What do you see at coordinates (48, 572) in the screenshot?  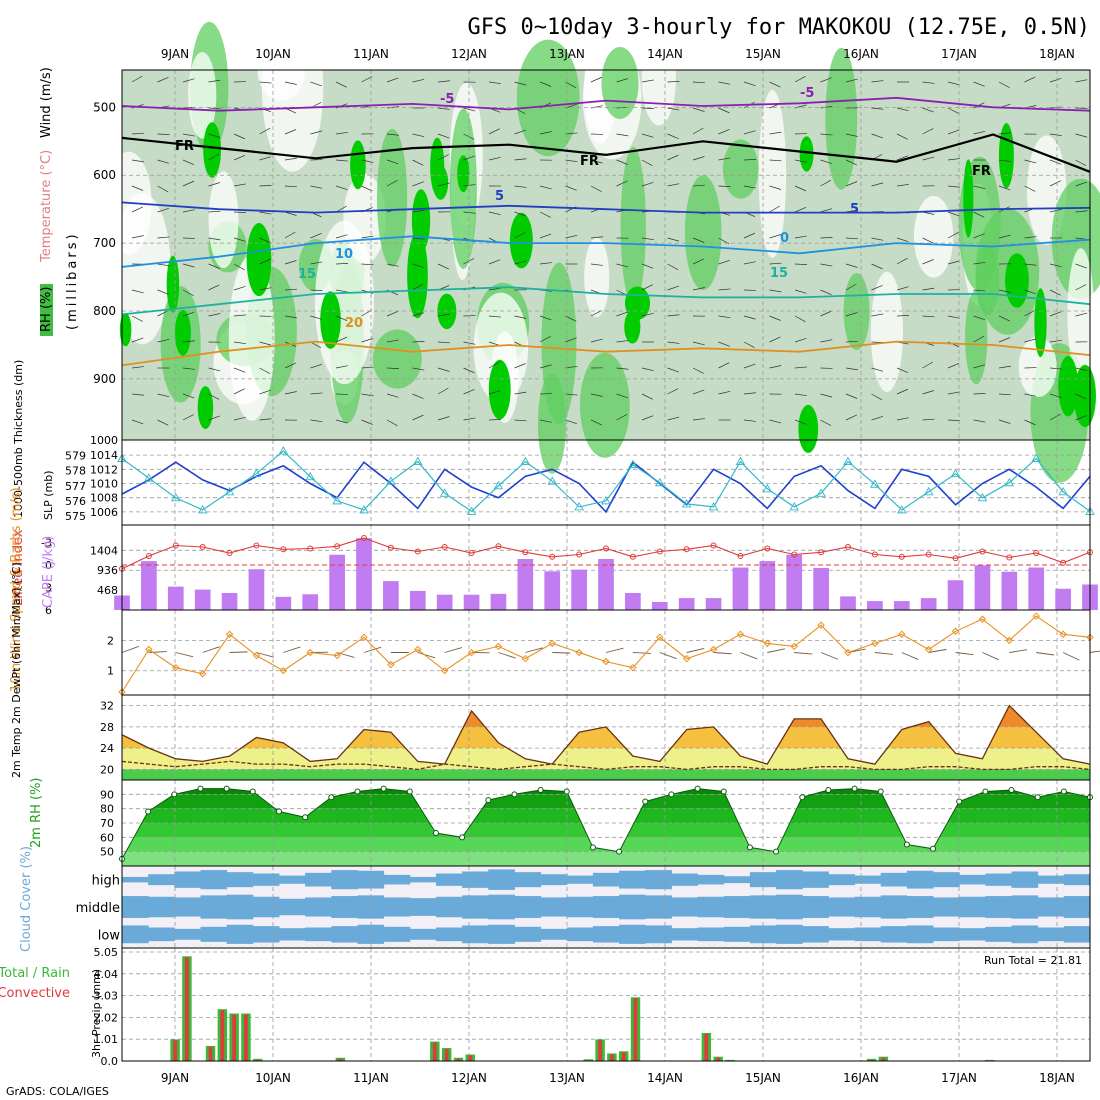 I see `cape-label: CAPE (J/kg)` at bounding box center [48, 572].